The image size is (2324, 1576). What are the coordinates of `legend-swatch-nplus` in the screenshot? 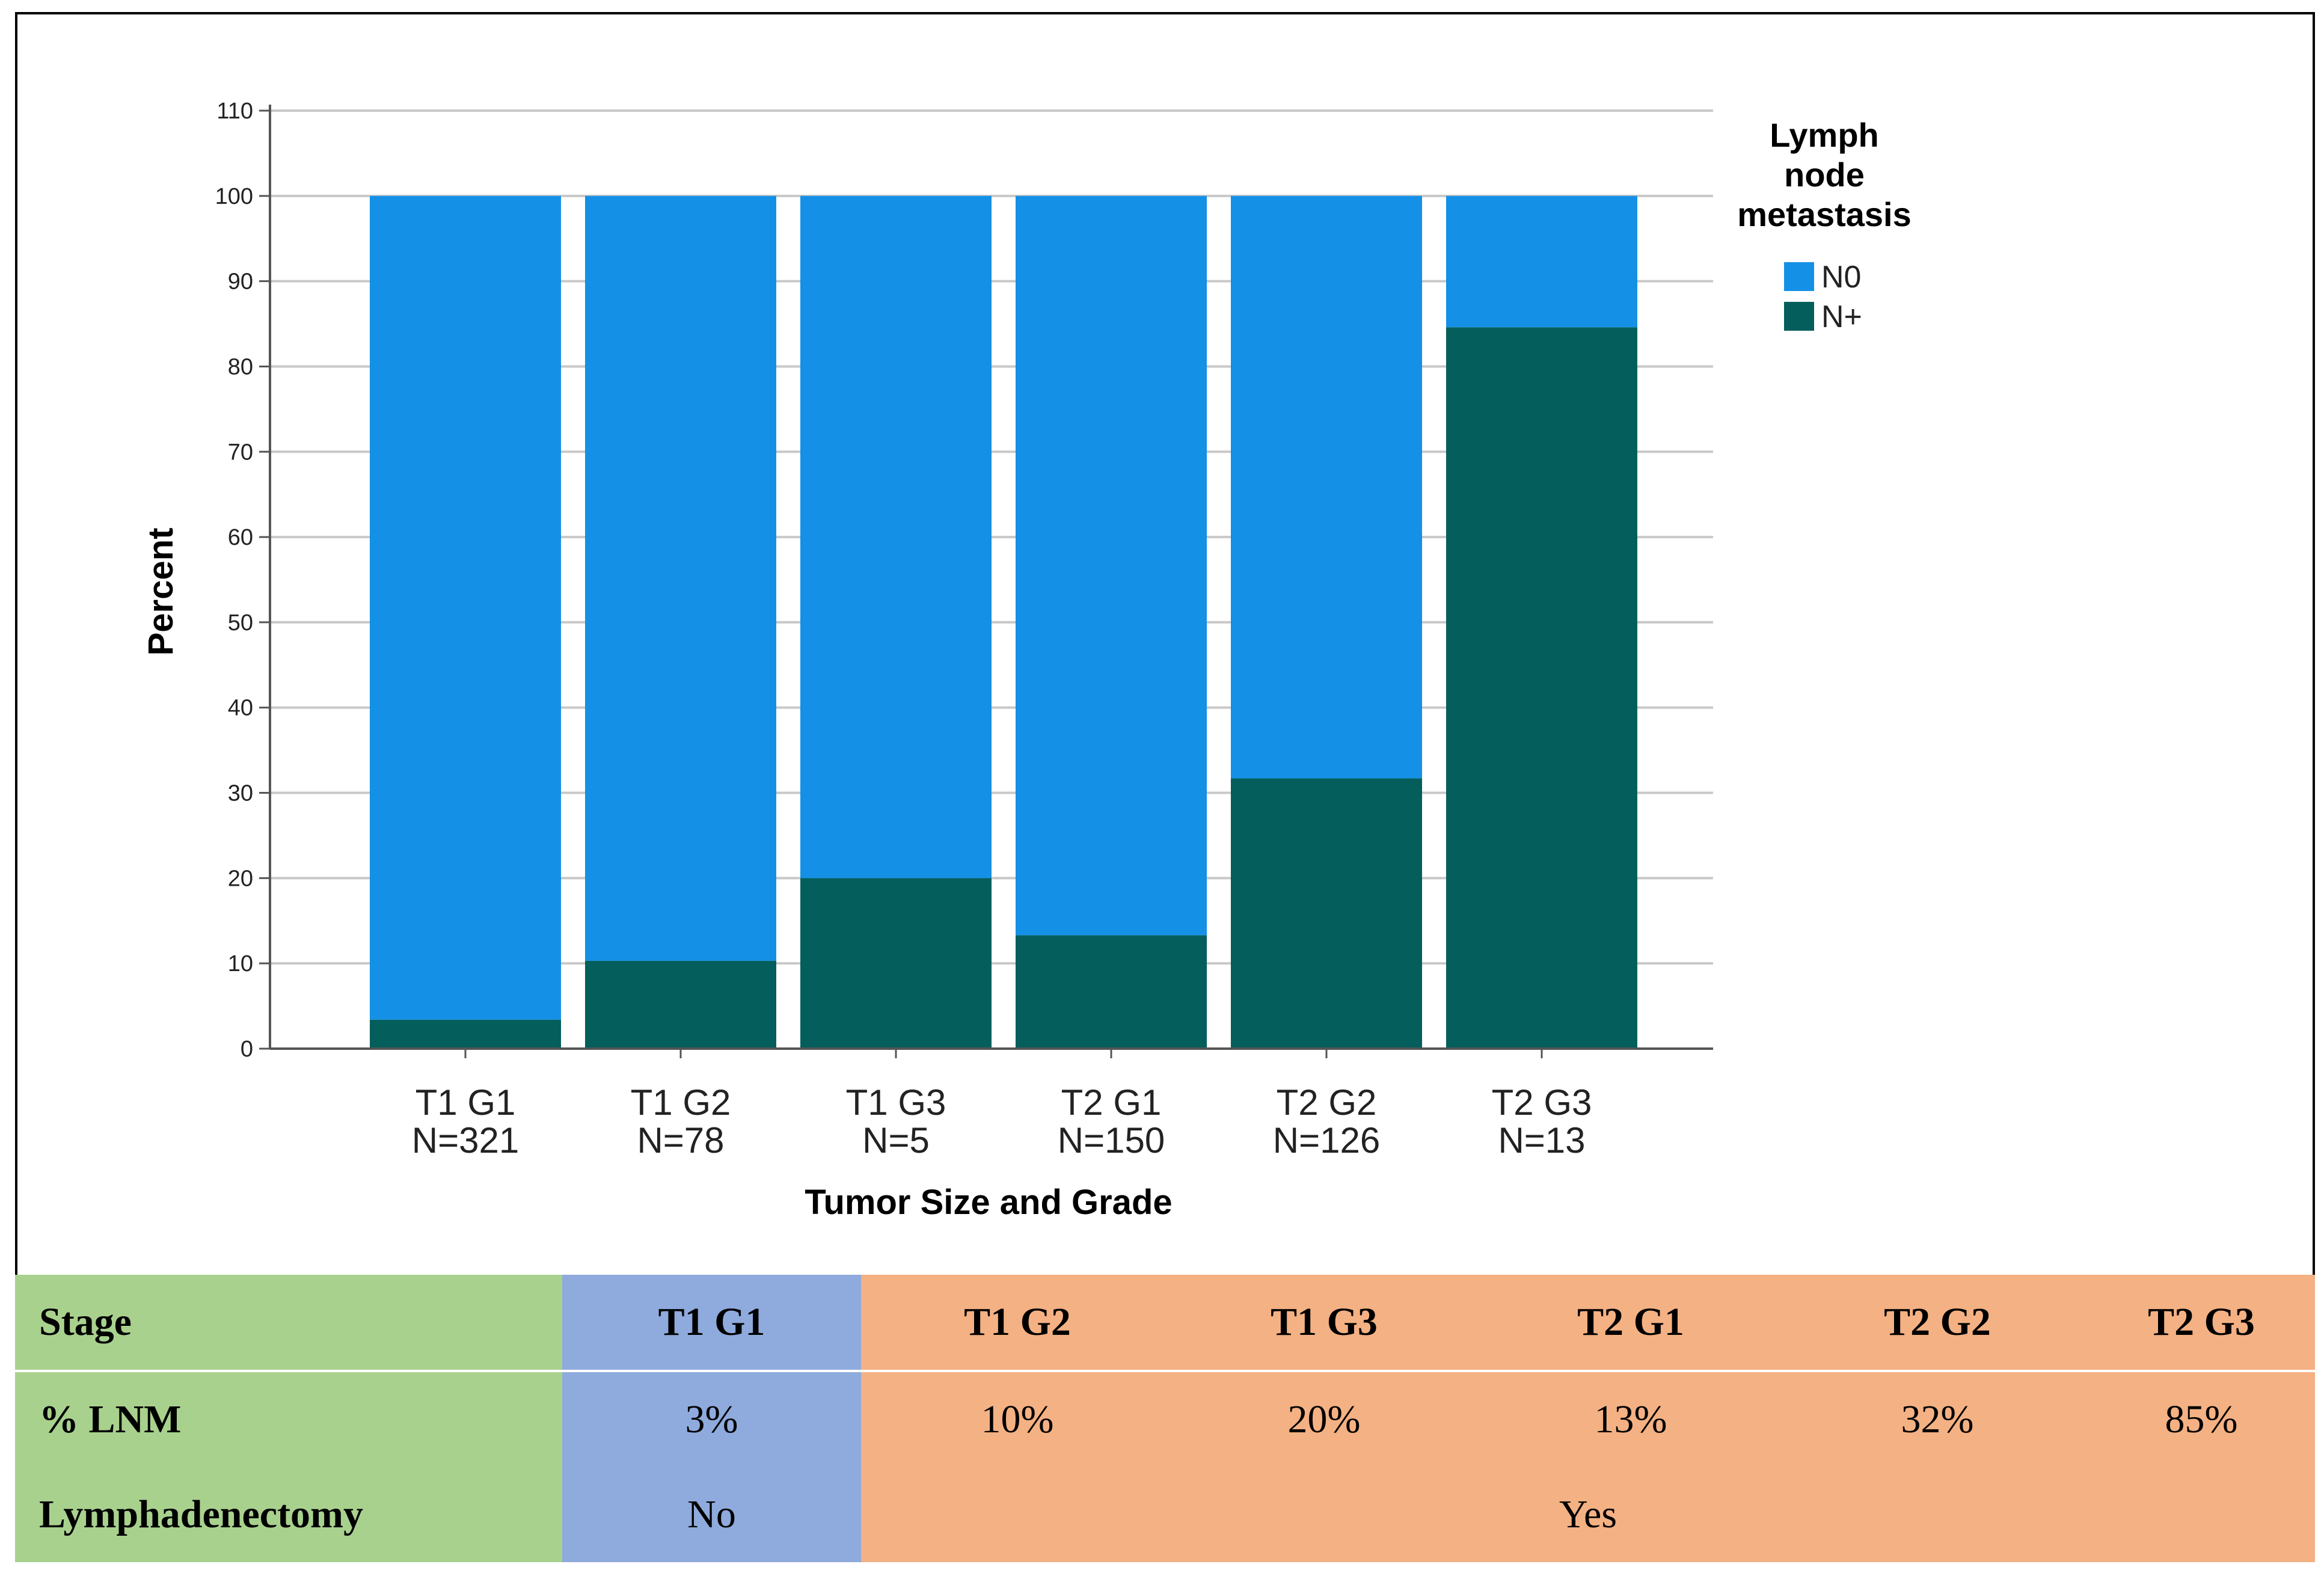 It's located at (1799, 316).